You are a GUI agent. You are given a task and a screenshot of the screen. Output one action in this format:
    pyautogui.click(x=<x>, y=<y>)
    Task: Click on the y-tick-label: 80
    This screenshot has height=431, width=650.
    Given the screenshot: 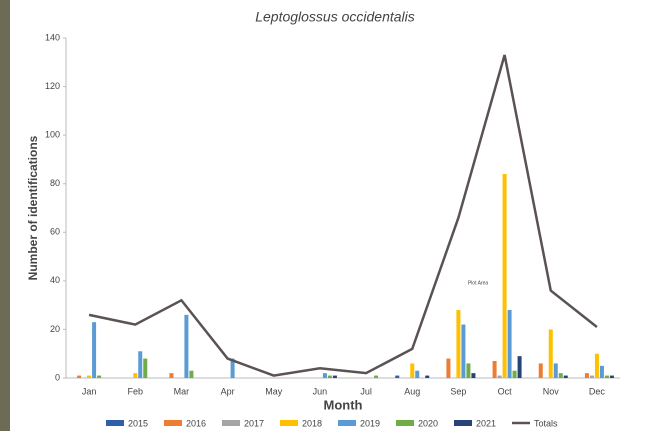 What is the action you would take?
    pyautogui.click(x=55, y=183)
    